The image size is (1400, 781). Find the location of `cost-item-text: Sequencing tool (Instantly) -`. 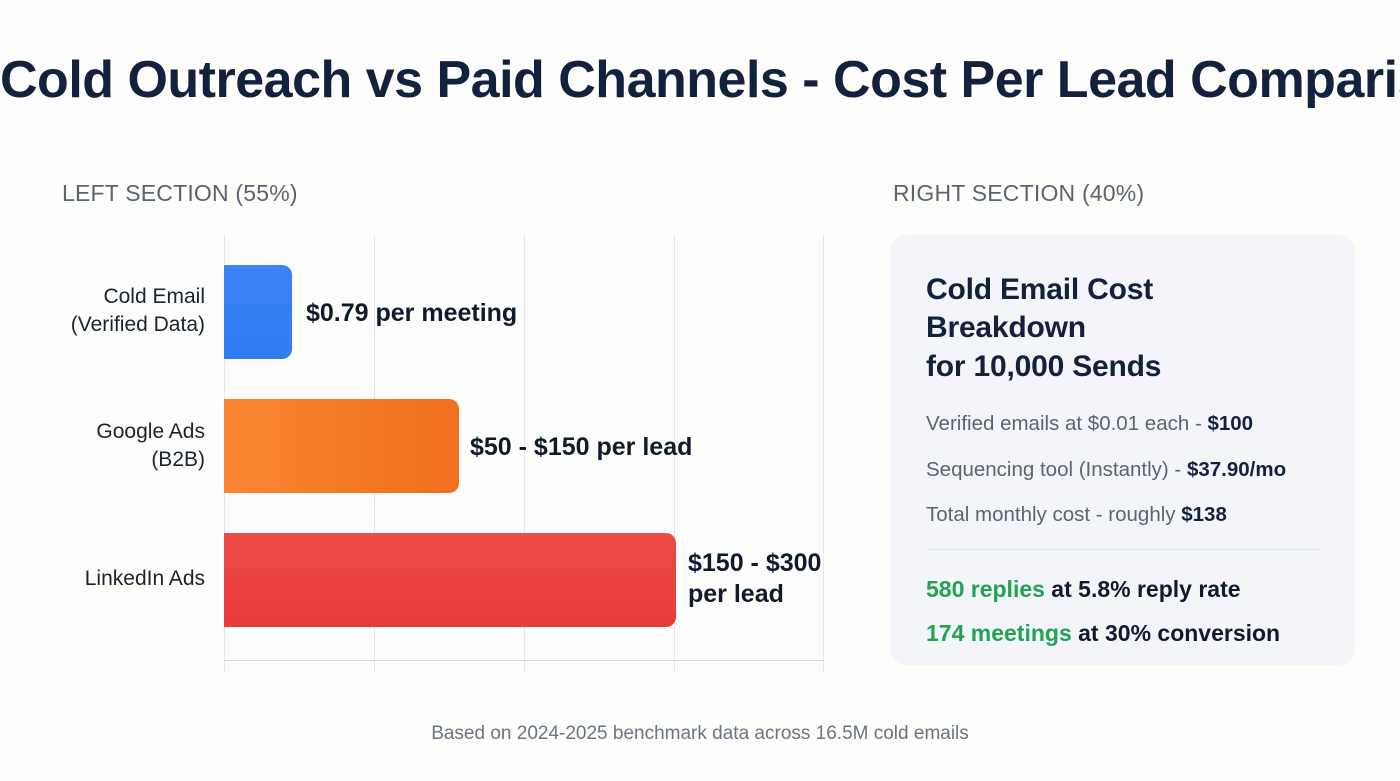

cost-item-text: Sequencing tool (Instantly) - is located at coordinates (1056, 469).